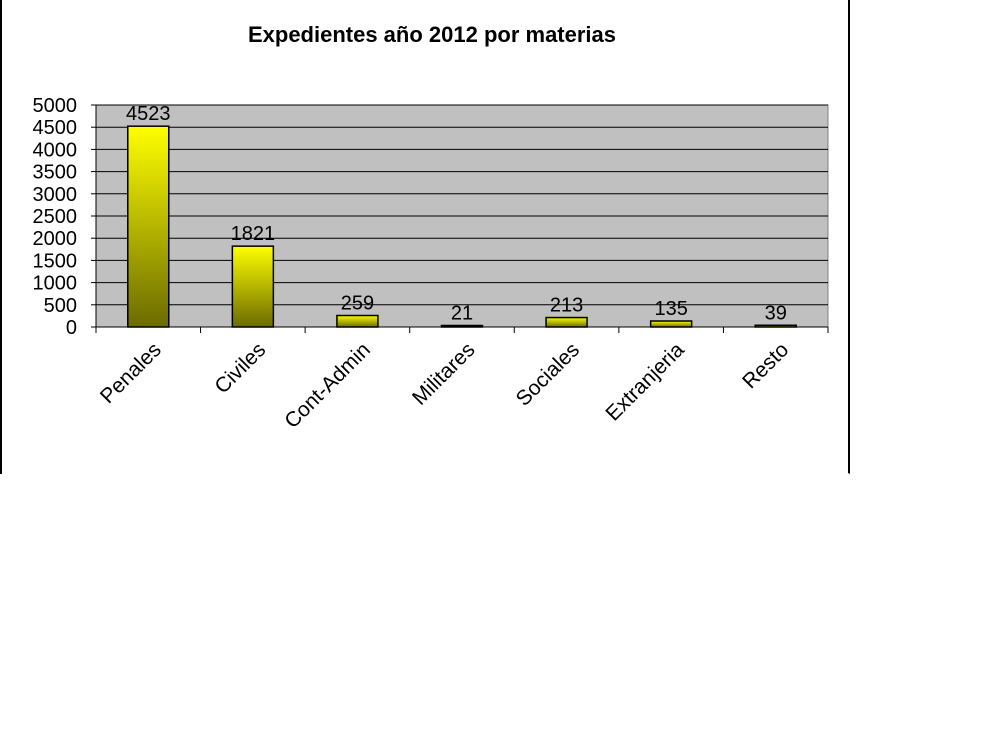 The height and width of the screenshot is (750, 1000). I want to click on bar-militares, so click(462, 326).